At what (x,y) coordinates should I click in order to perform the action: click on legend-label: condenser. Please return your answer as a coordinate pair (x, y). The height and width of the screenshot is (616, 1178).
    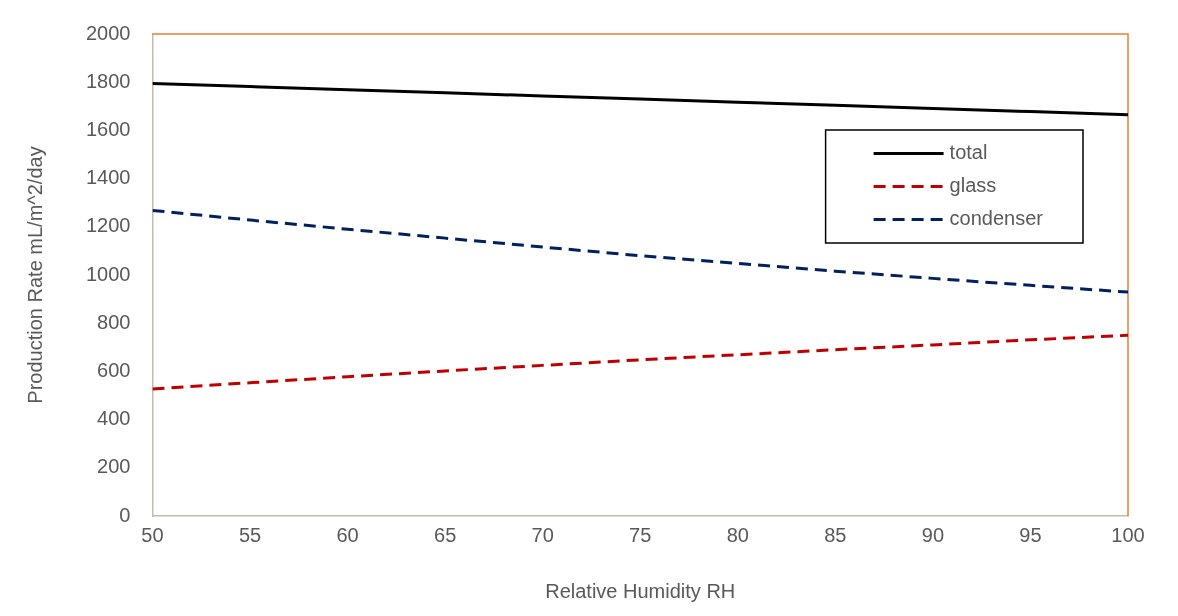
    Looking at the image, I should click on (996, 218).